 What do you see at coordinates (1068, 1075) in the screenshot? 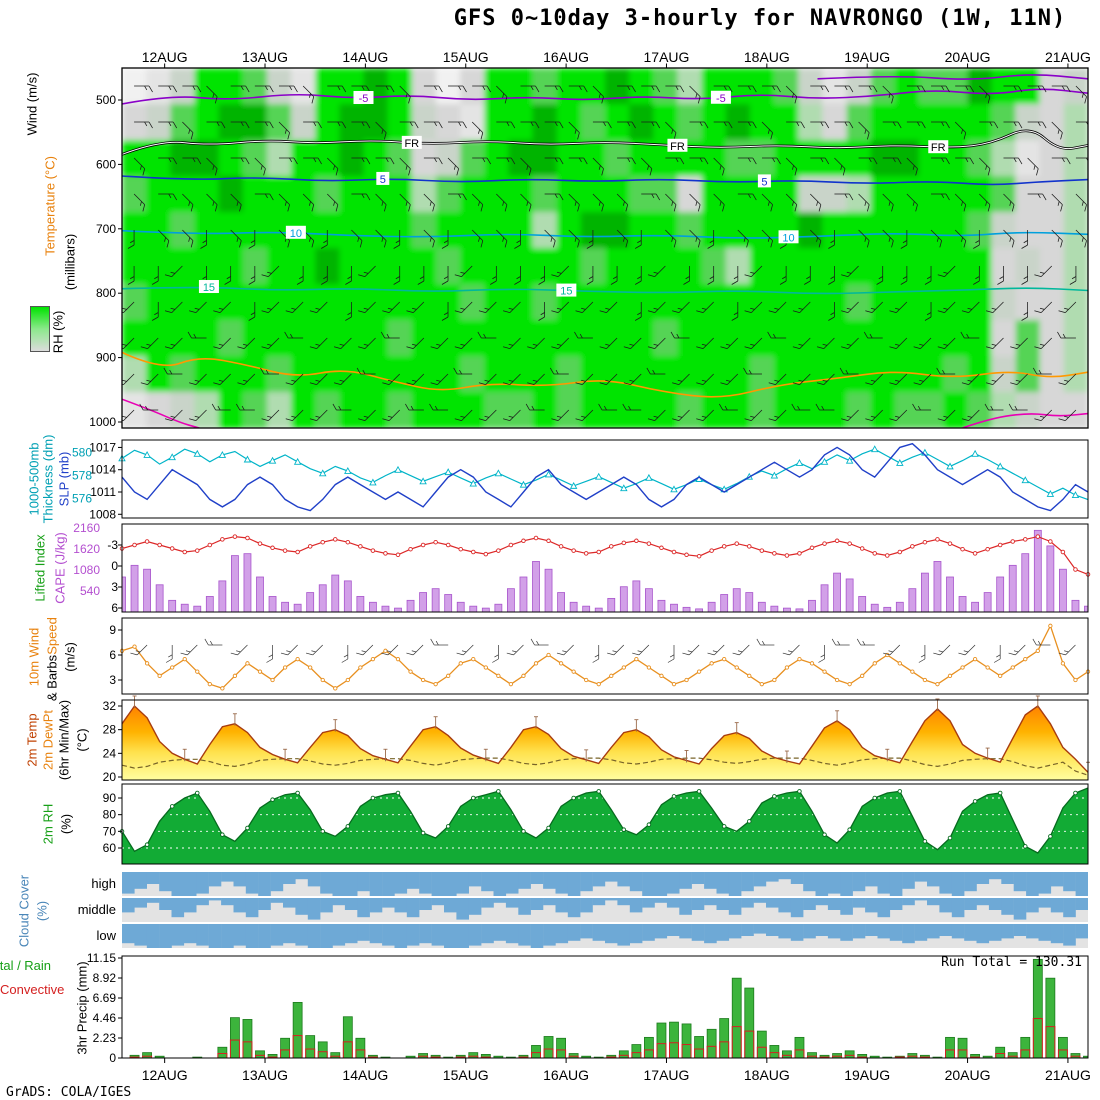
I see `svg-text: 21AUG` at bounding box center [1068, 1075].